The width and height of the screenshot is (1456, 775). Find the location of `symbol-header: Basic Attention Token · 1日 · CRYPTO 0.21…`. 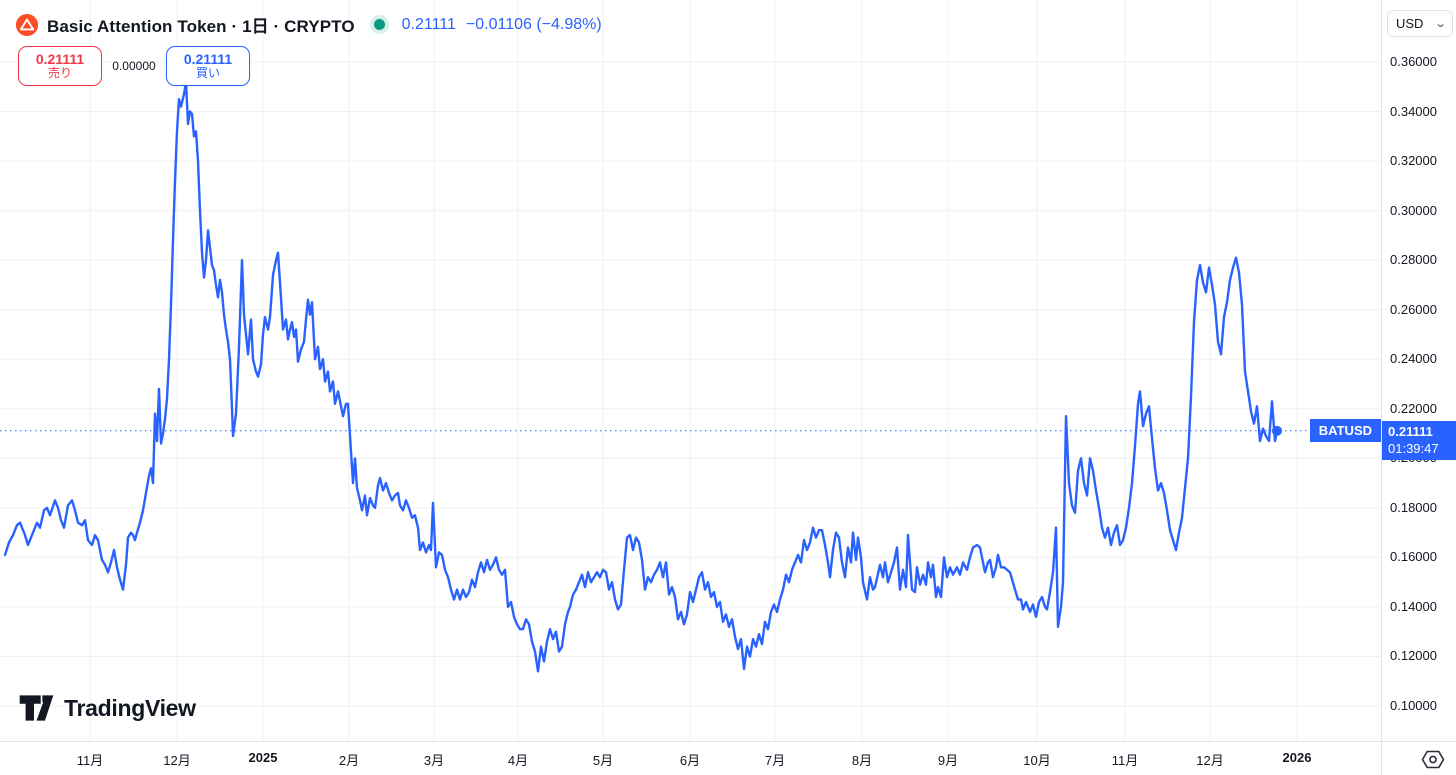

symbol-header: Basic Attention Token · 1日 · CRYPTO 0.21… is located at coordinates (309, 24).